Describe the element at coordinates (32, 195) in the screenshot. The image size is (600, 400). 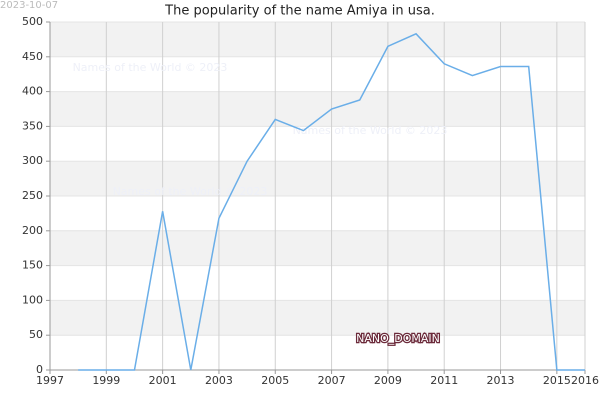
I see `y-tick-label: 250` at that location.